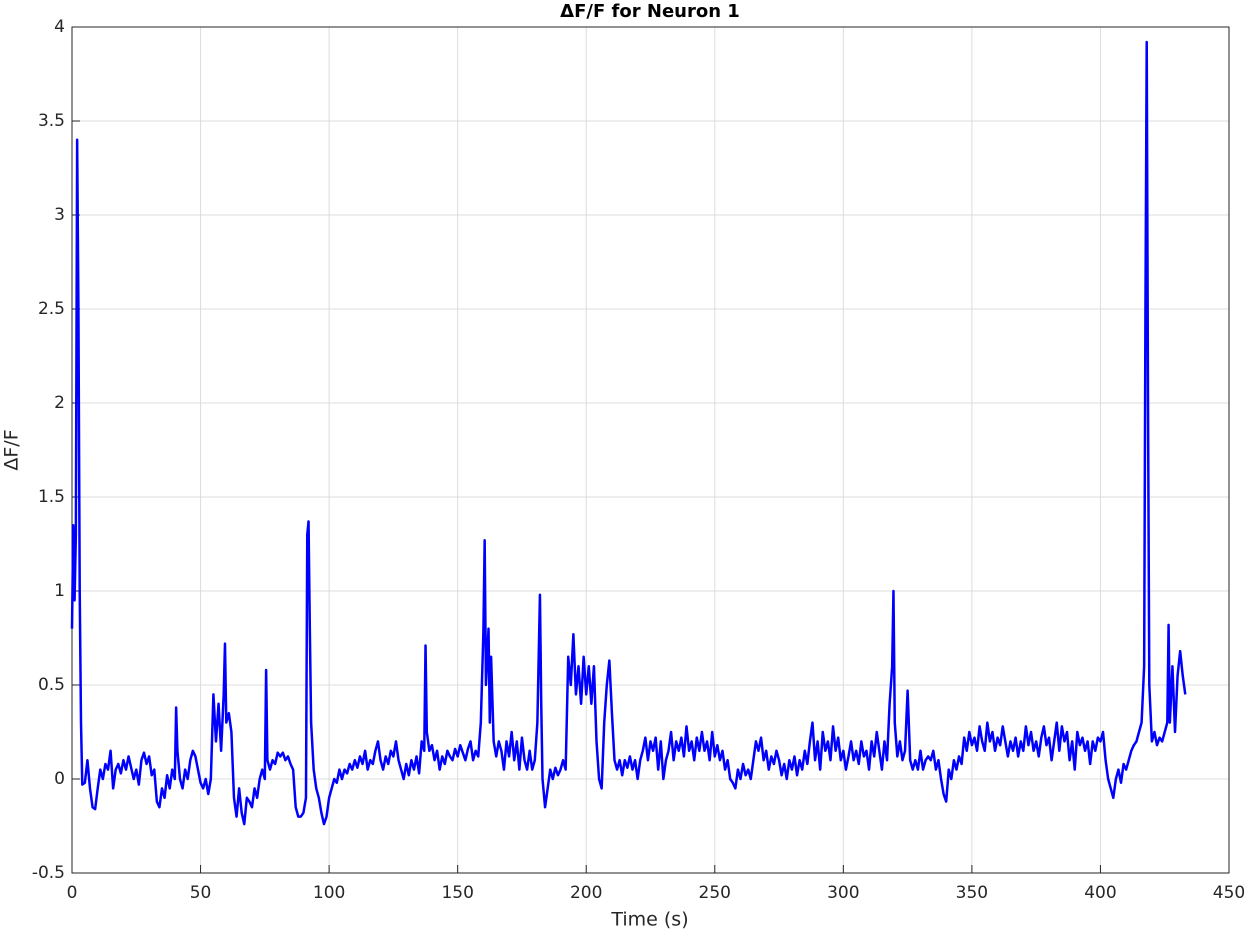 The height and width of the screenshot is (934, 1249). I want to click on y-tick-label: 0, so click(59, 779).